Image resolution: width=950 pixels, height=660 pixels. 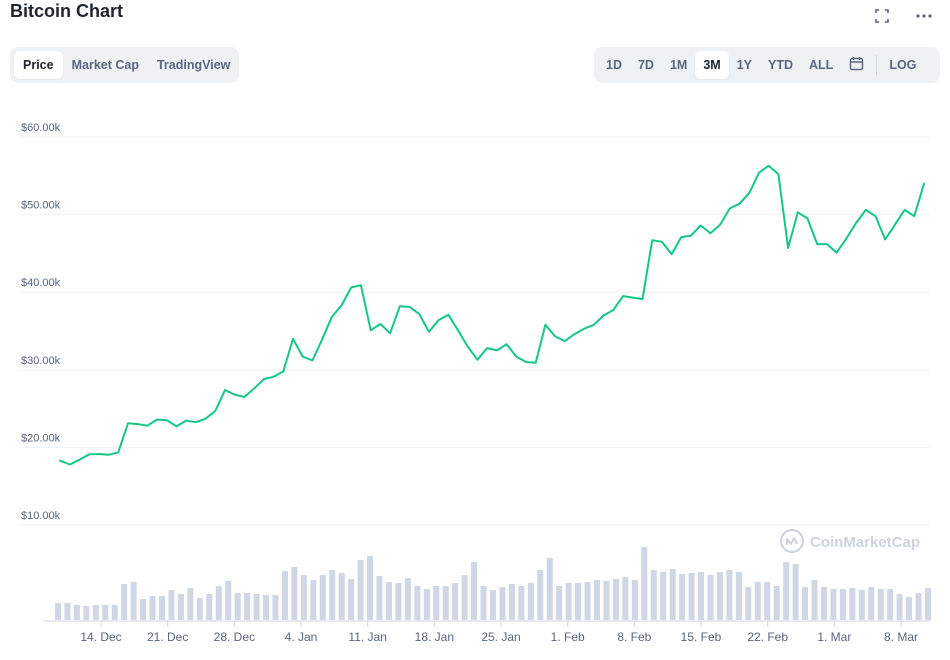 I want to click on x-tick-label: 25. Jan, so click(x=500, y=637).